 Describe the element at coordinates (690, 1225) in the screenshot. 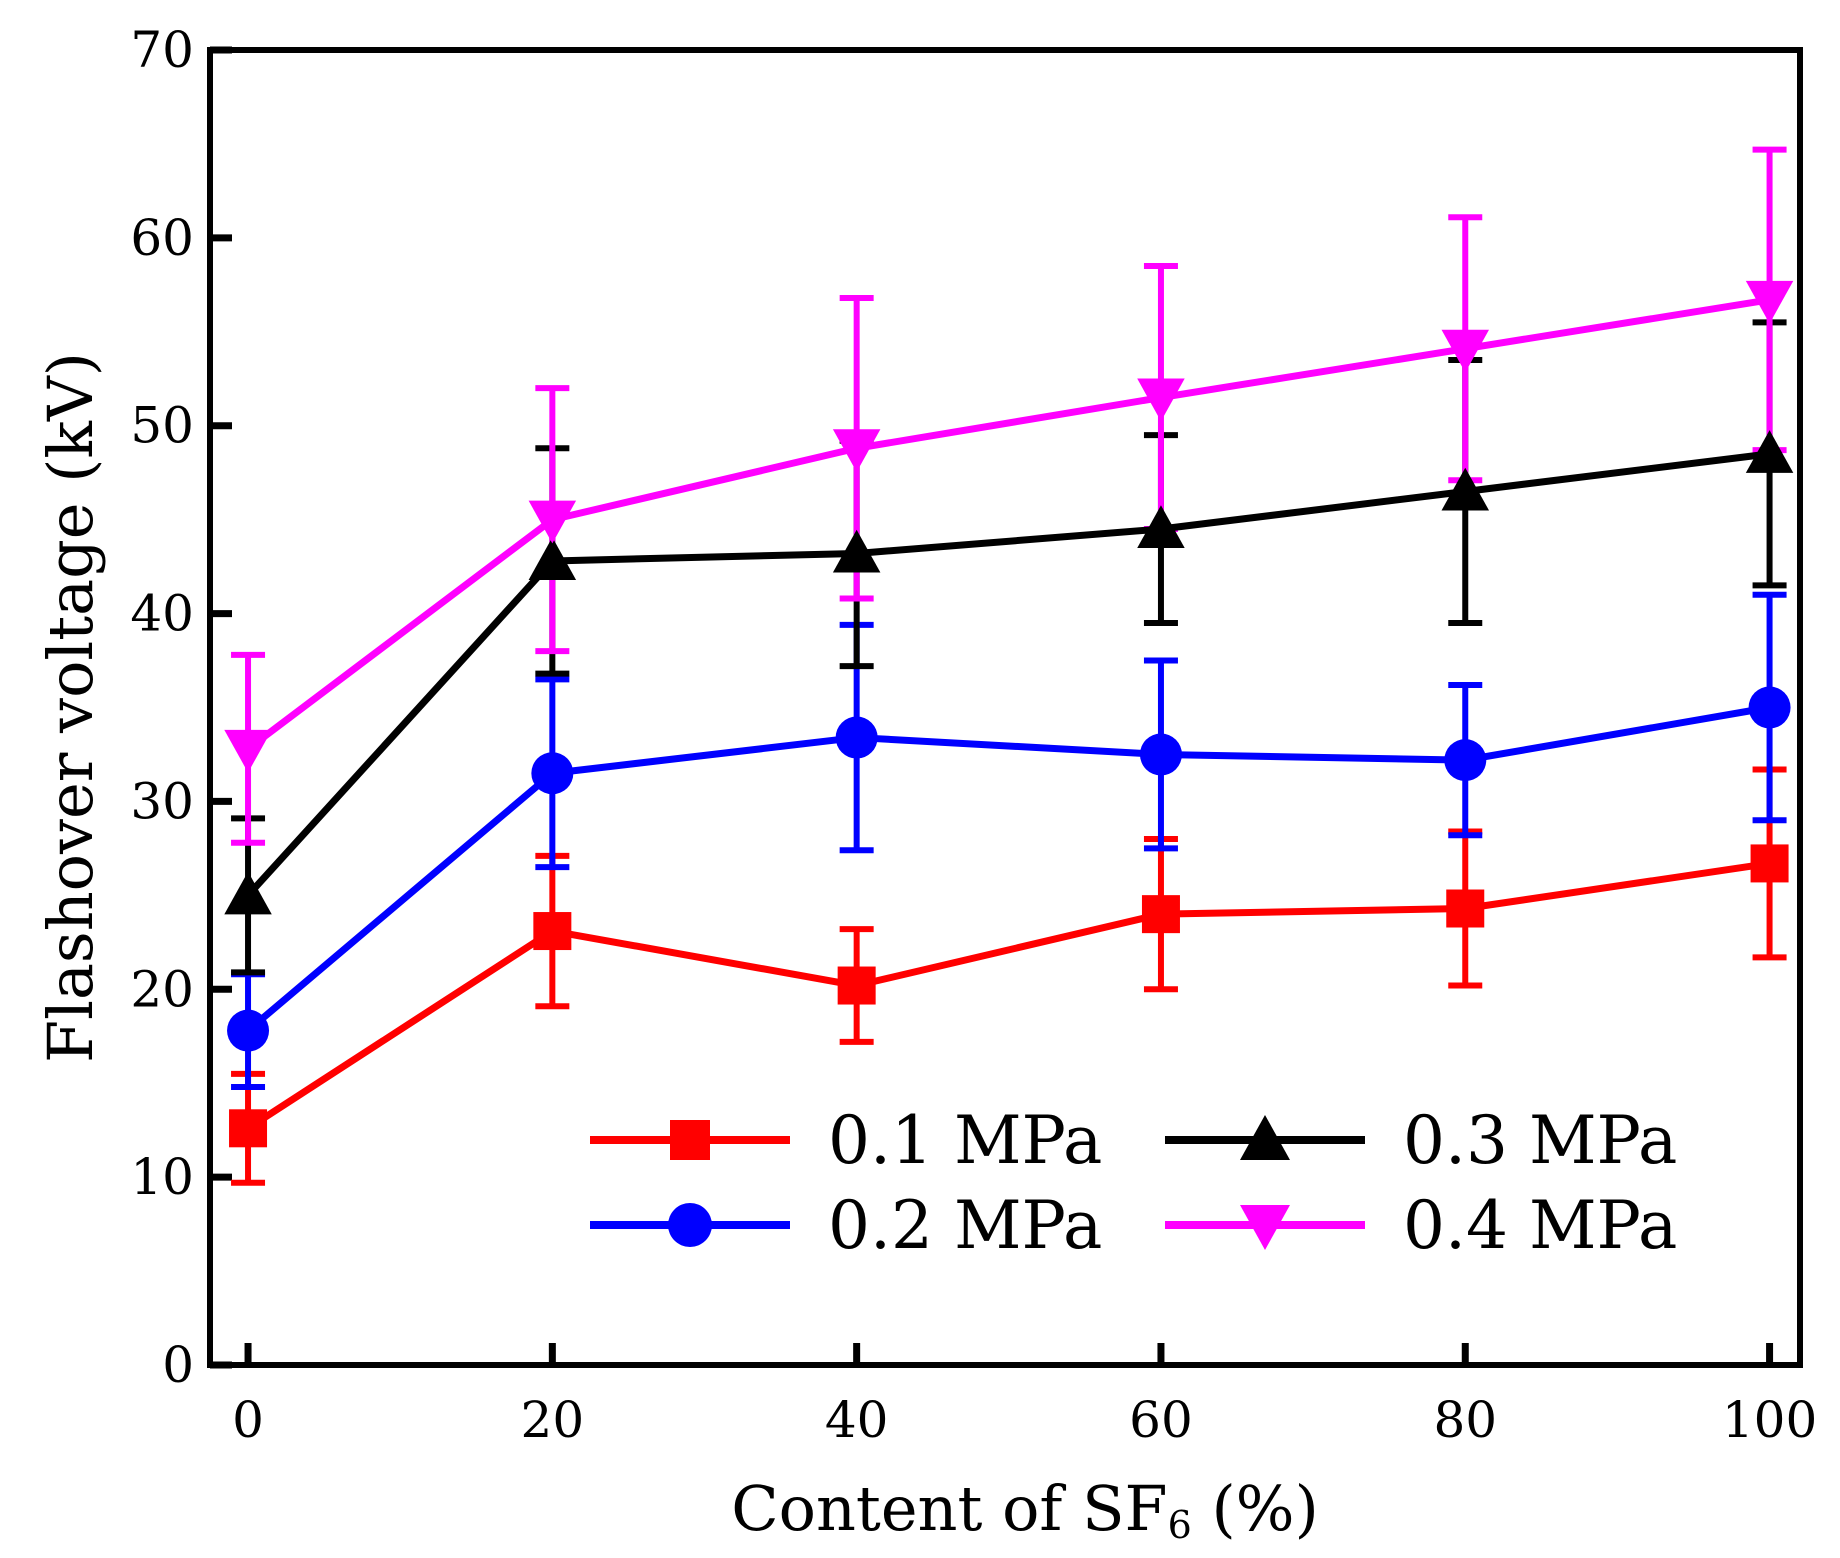

I see `legend-marker-0-2-mpa` at that location.